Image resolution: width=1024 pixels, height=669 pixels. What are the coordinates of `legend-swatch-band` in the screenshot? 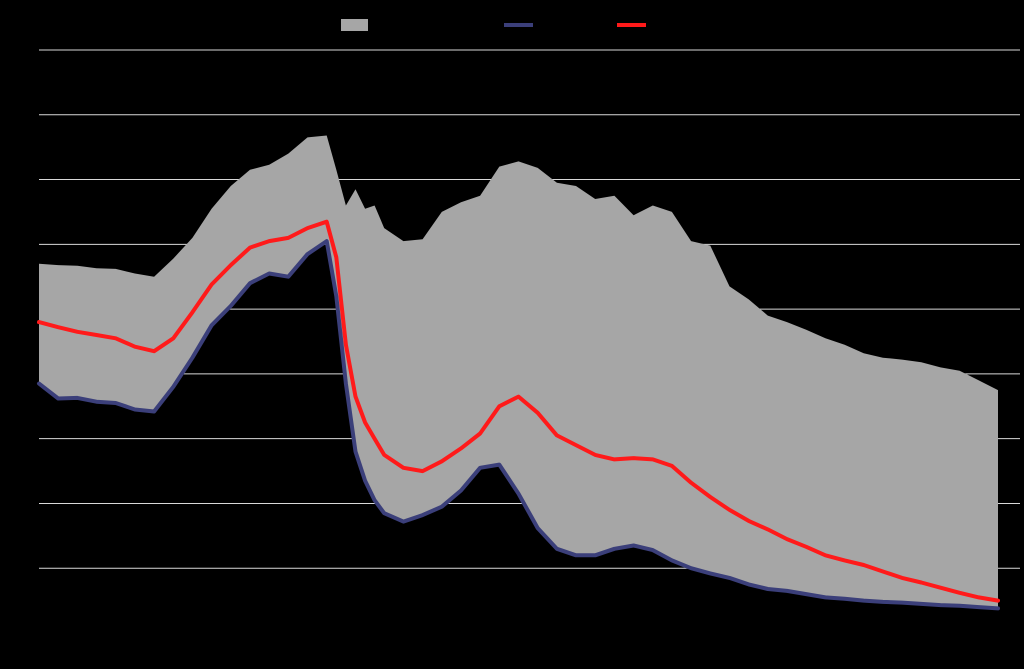 It's located at (354, 25).